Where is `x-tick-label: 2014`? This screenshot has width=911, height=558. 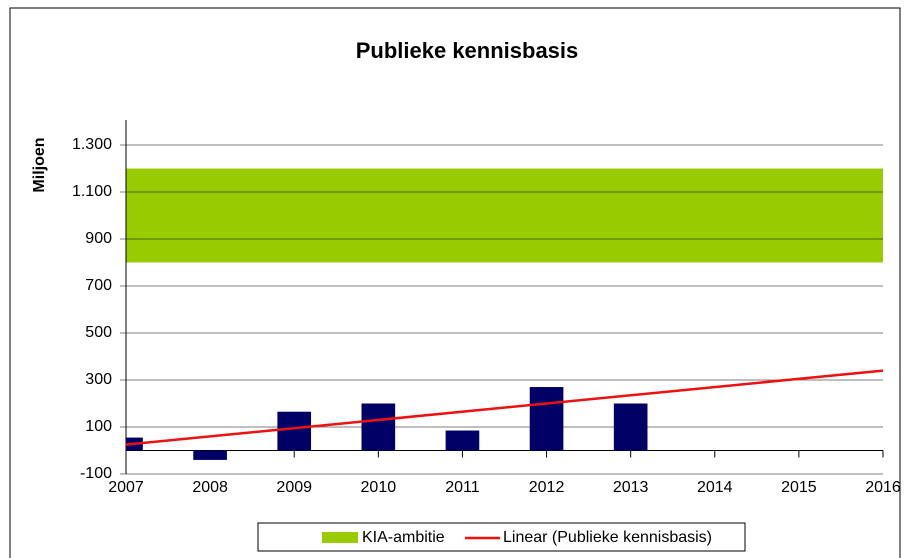 x-tick-label: 2014 is located at coordinates (715, 487).